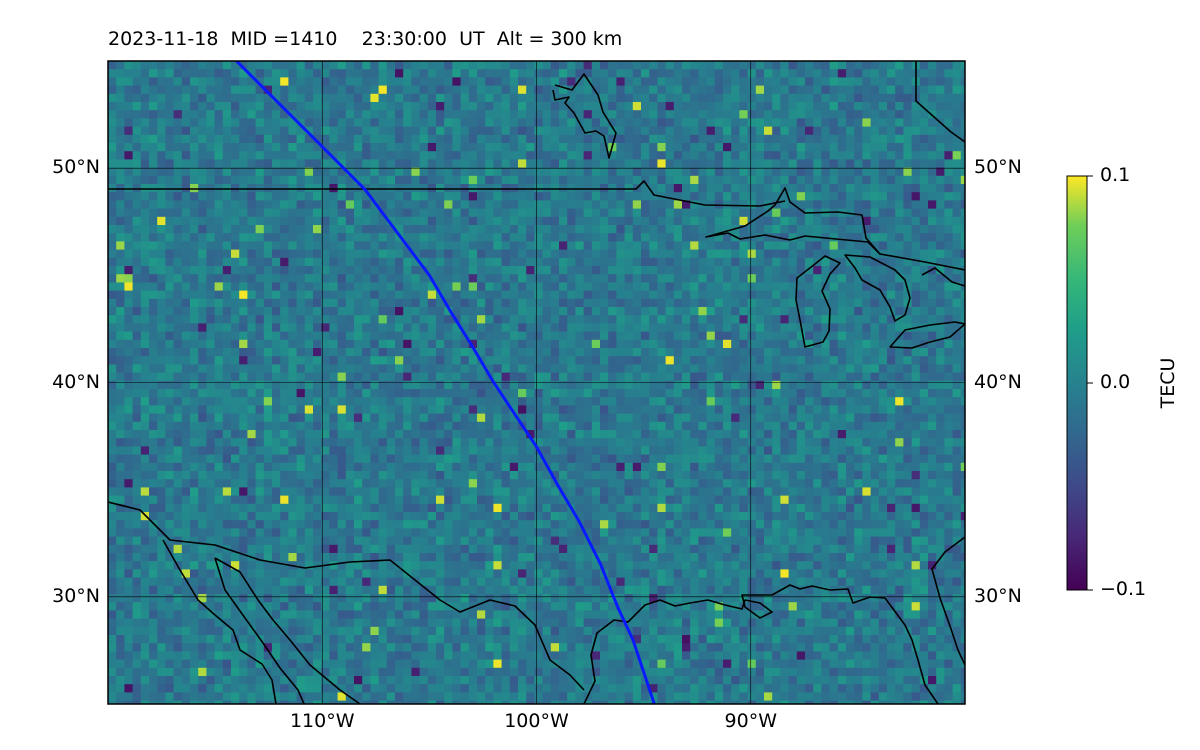  What do you see at coordinates (927, 335) in the screenshot?
I see `lake-erie` at bounding box center [927, 335].